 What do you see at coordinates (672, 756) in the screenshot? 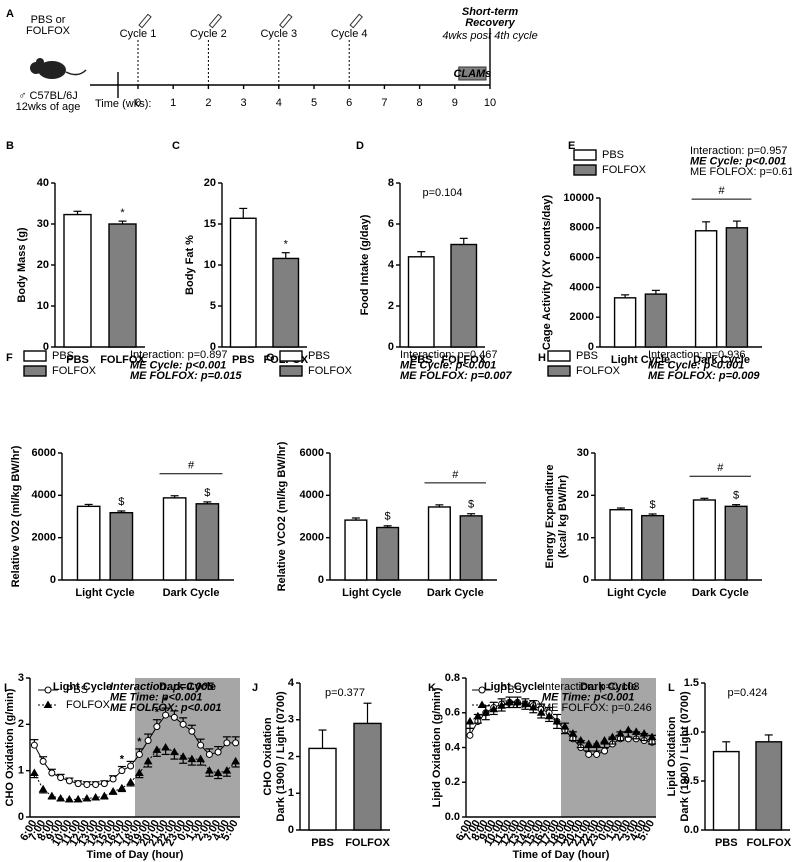
I see `y-axis-label: Lipid Oxidation` at bounding box center [672, 756].